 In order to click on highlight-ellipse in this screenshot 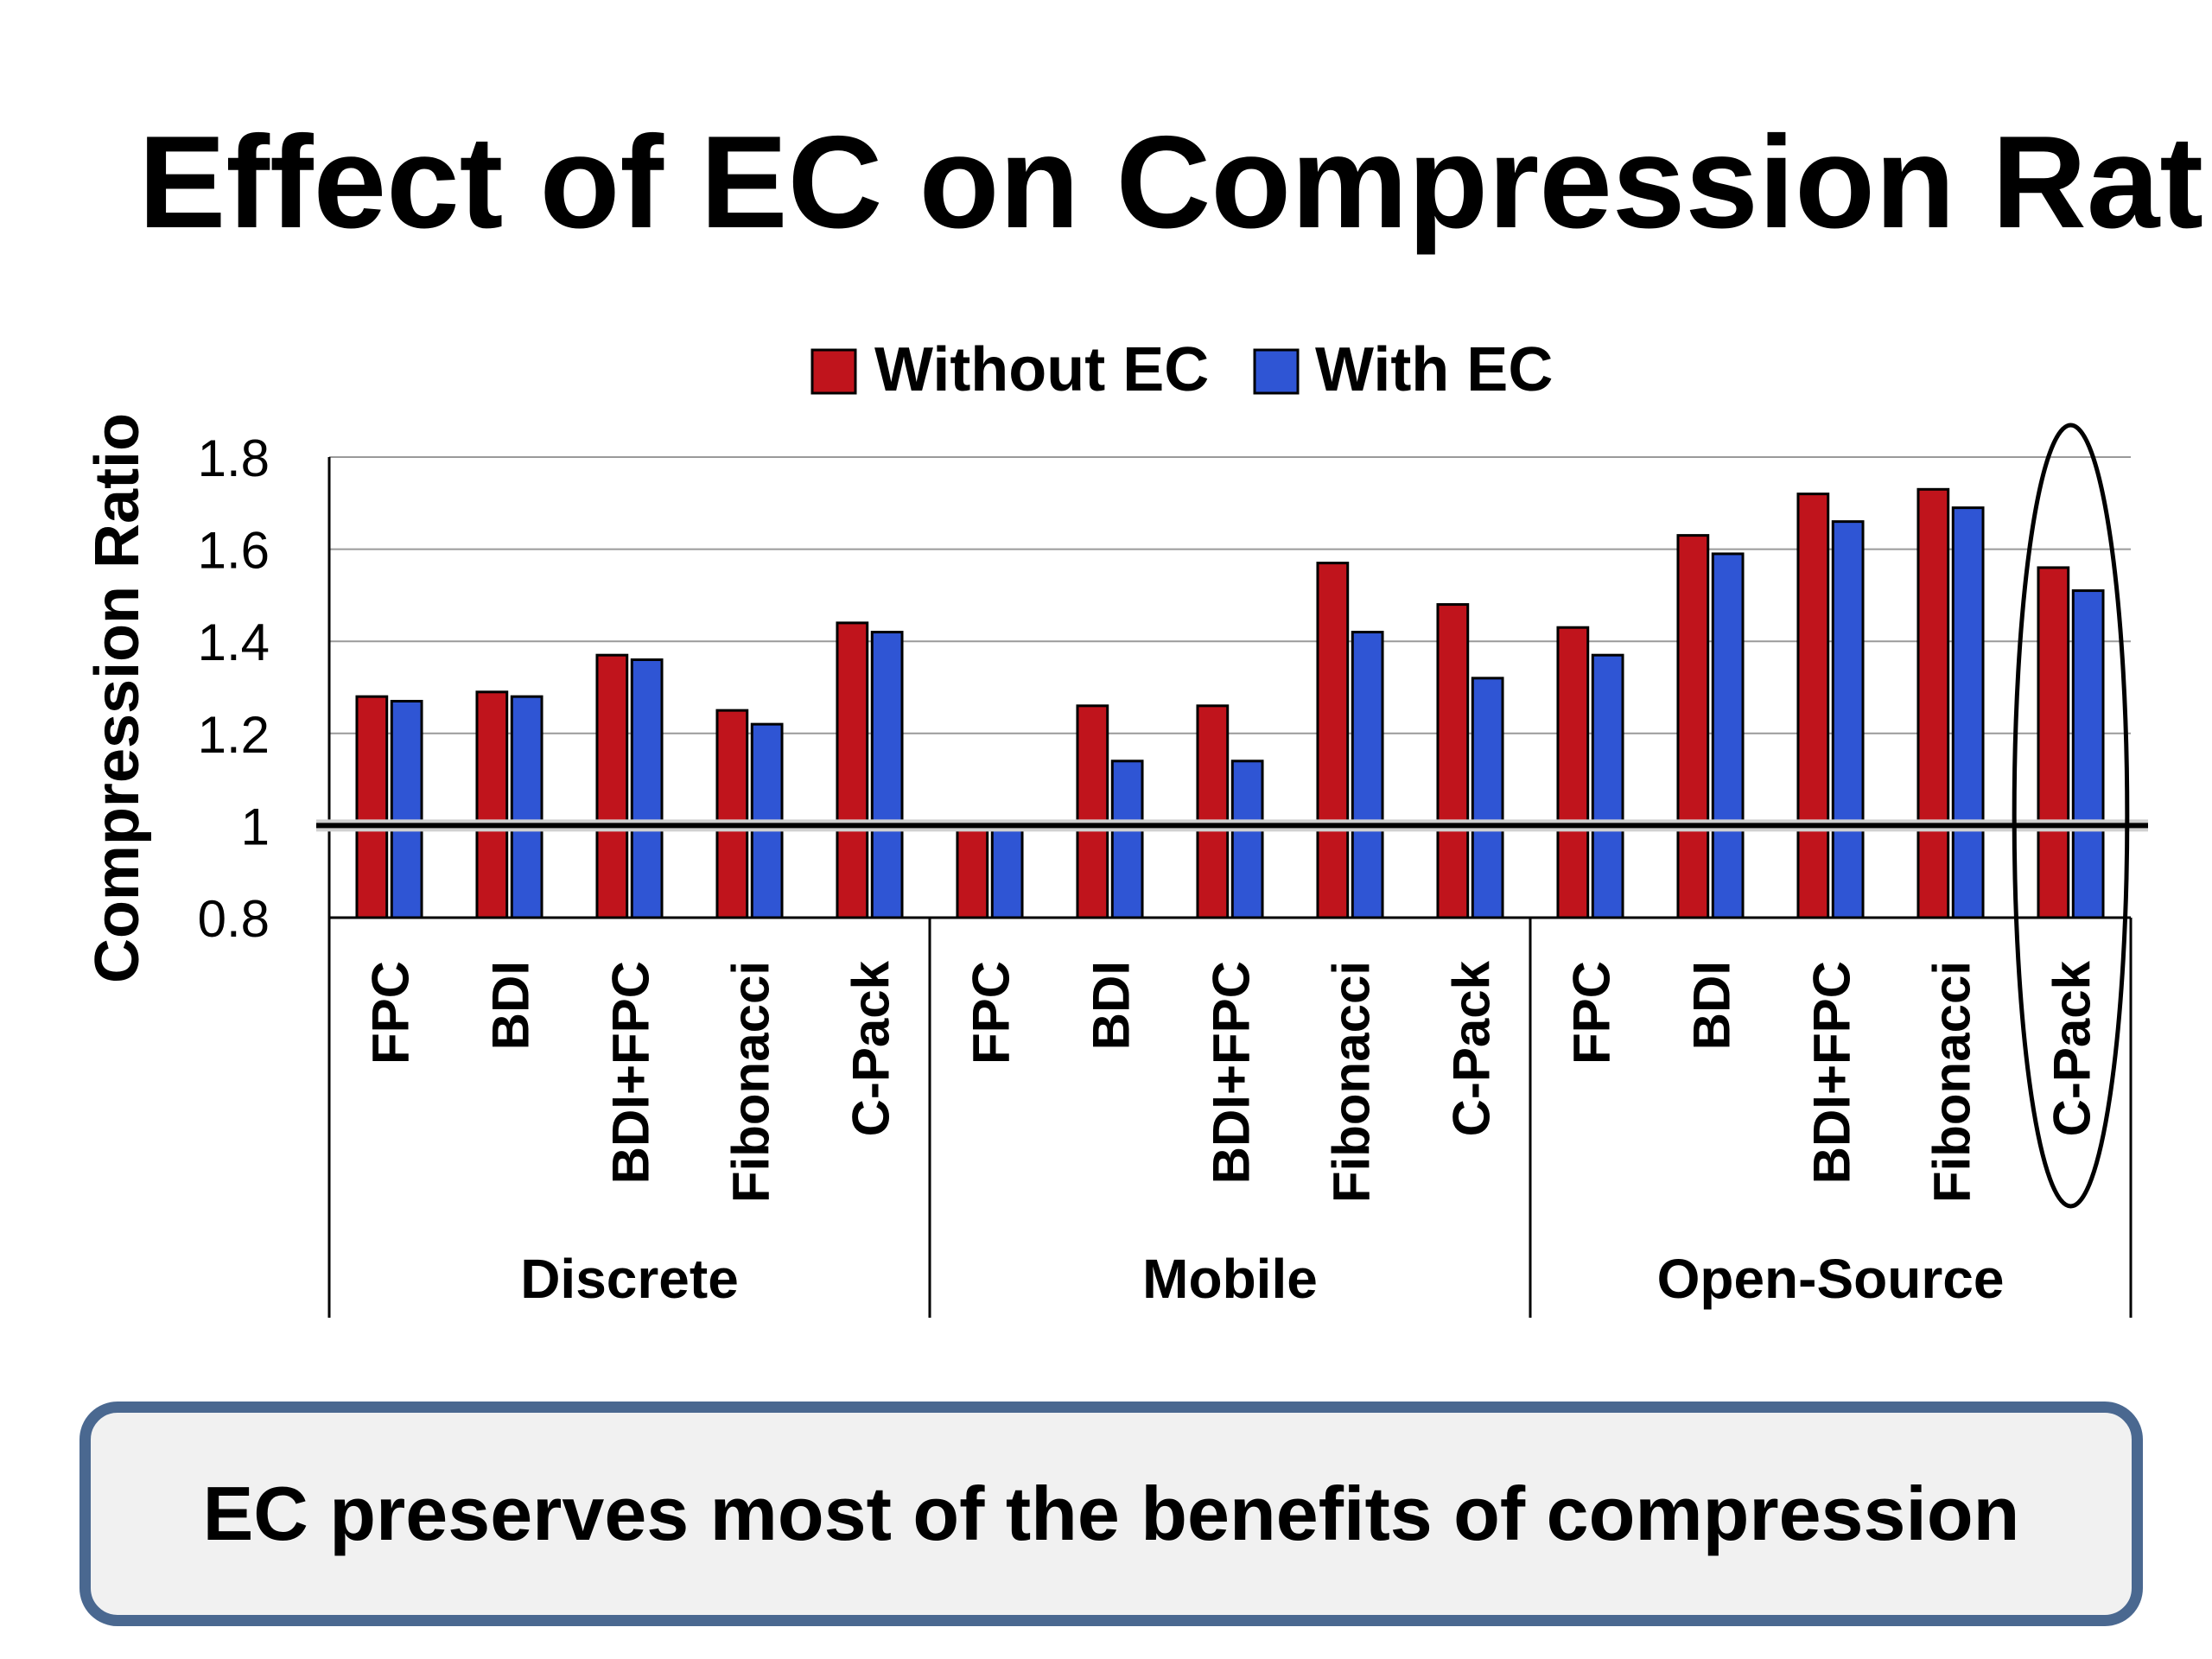, I will do `click(2071, 816)`.